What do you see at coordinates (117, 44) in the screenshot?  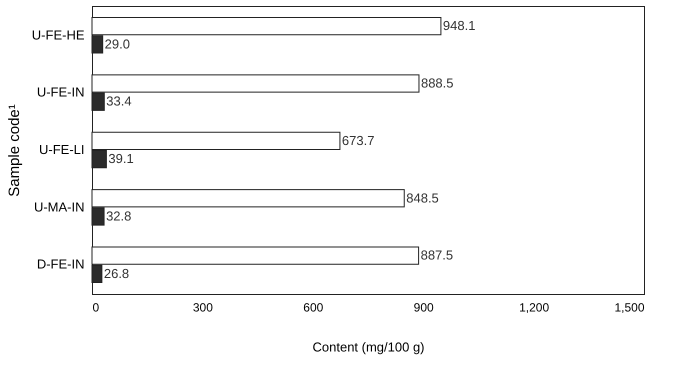 I see `data-label: 29.0` at bounding box center [117, 44].